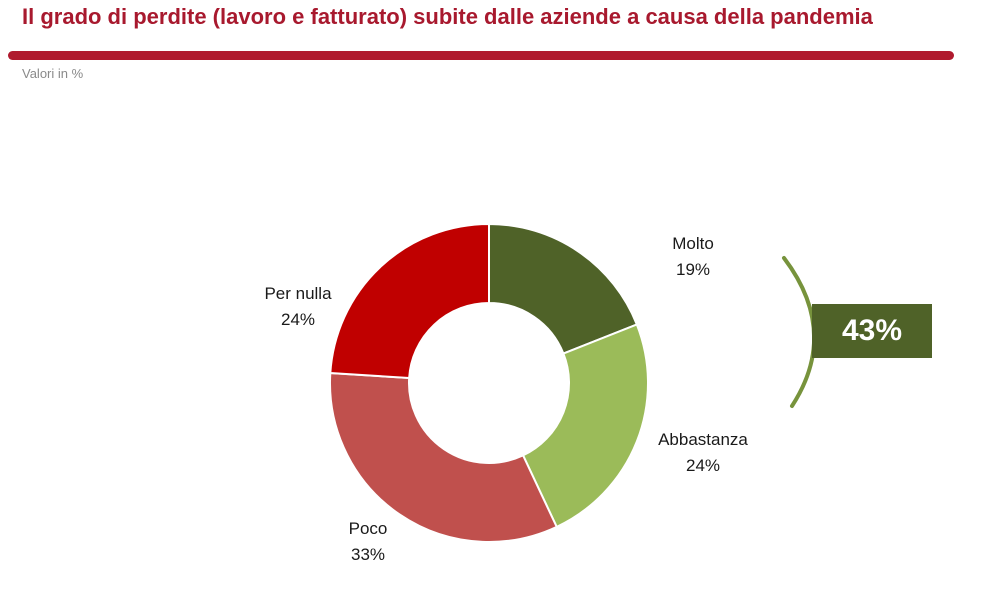 The width and height of the screenshot is (991, 592). Describe the element at coordinates (693, 269) in the screenshot. I see `slice-value-molto: 19%` at that location.